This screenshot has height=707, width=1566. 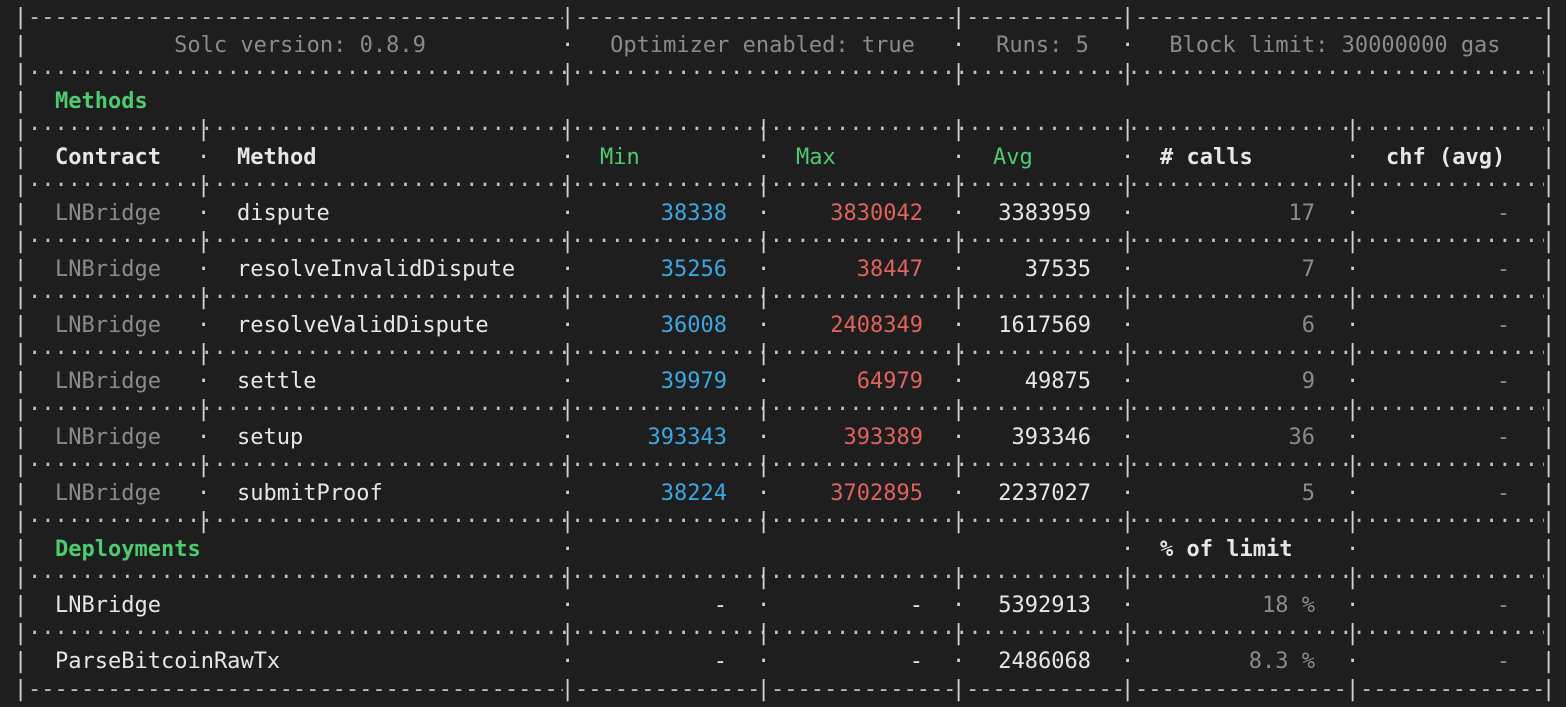 I want to click on deployment-min: -, so click(x=720, y=661).